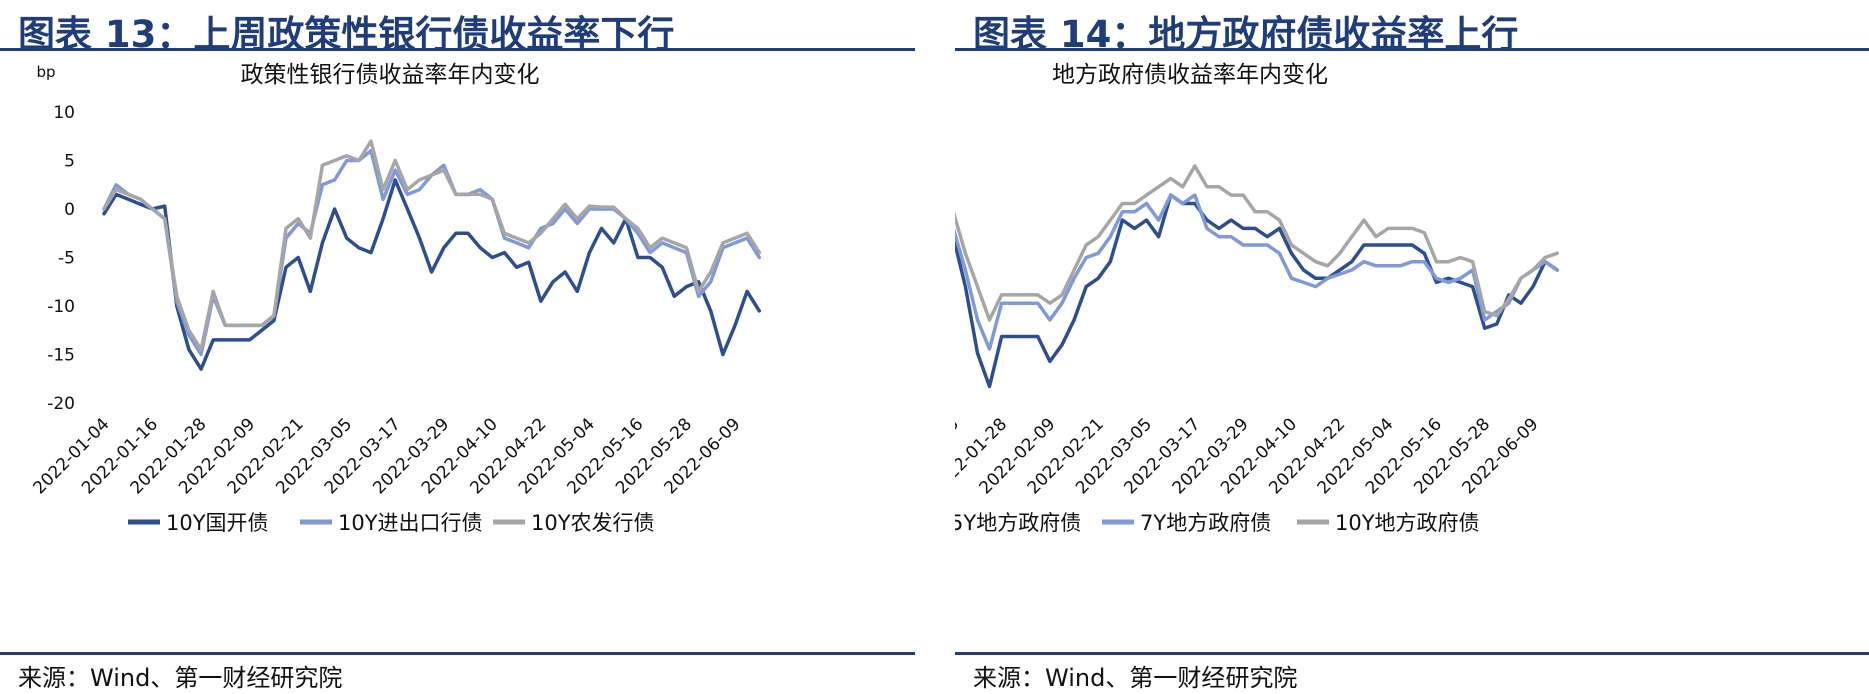  What do you see at coordinates (217, 523) in the screenshot?
I see `legend-label: 10Y国开债` at bounding box center [217, 523].